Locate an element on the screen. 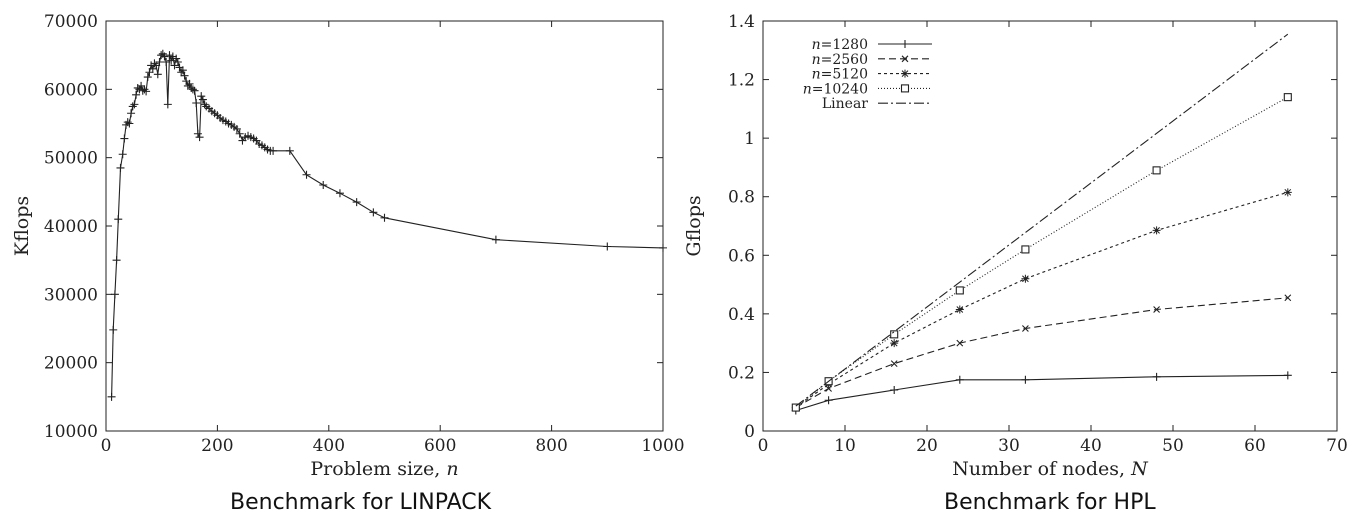 Image resolution: width=1361 pixels, height=529 pixels. y-axis-label: Kflops is located at coordinates (22, 226).